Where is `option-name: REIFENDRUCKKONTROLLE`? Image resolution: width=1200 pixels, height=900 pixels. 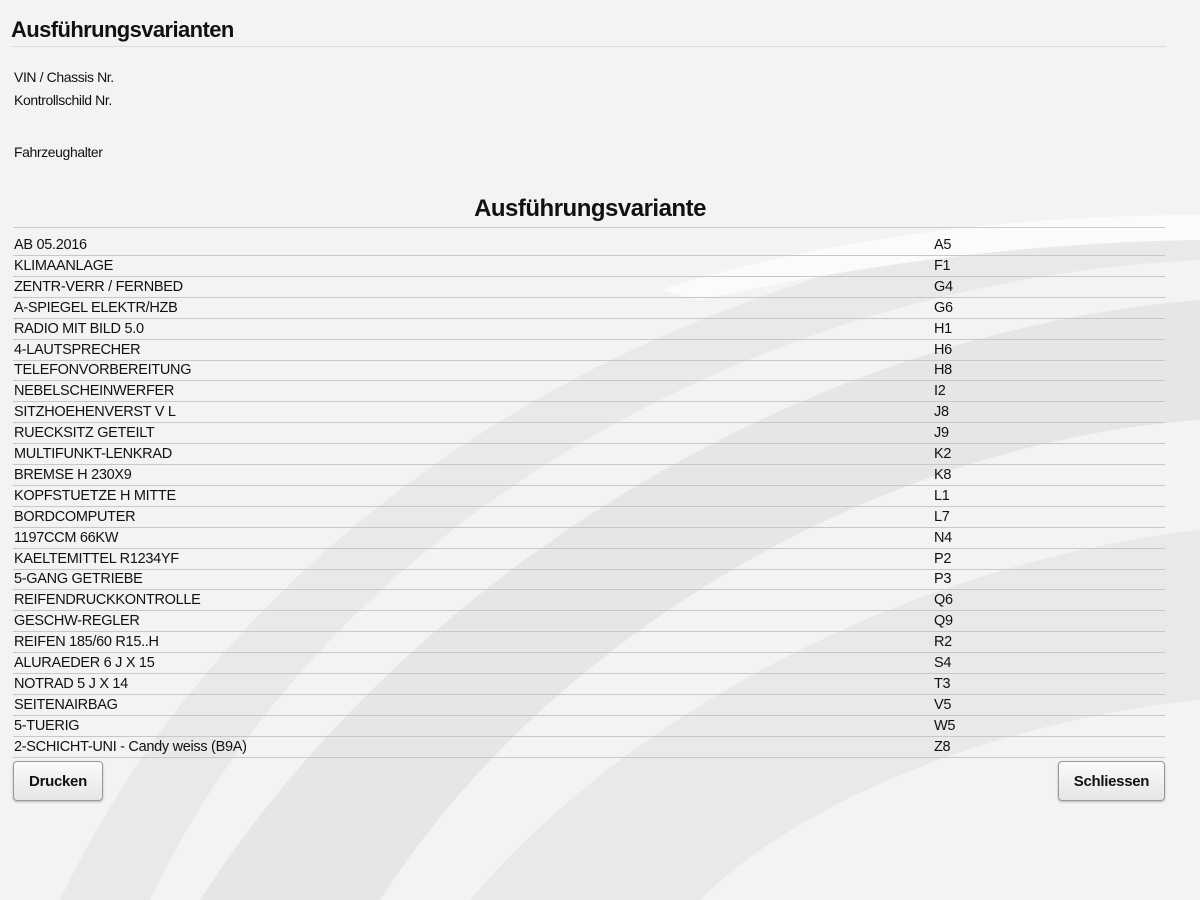
option-name: REIFENDRUCKKONTROLLE is located at coordinates (107, 600).